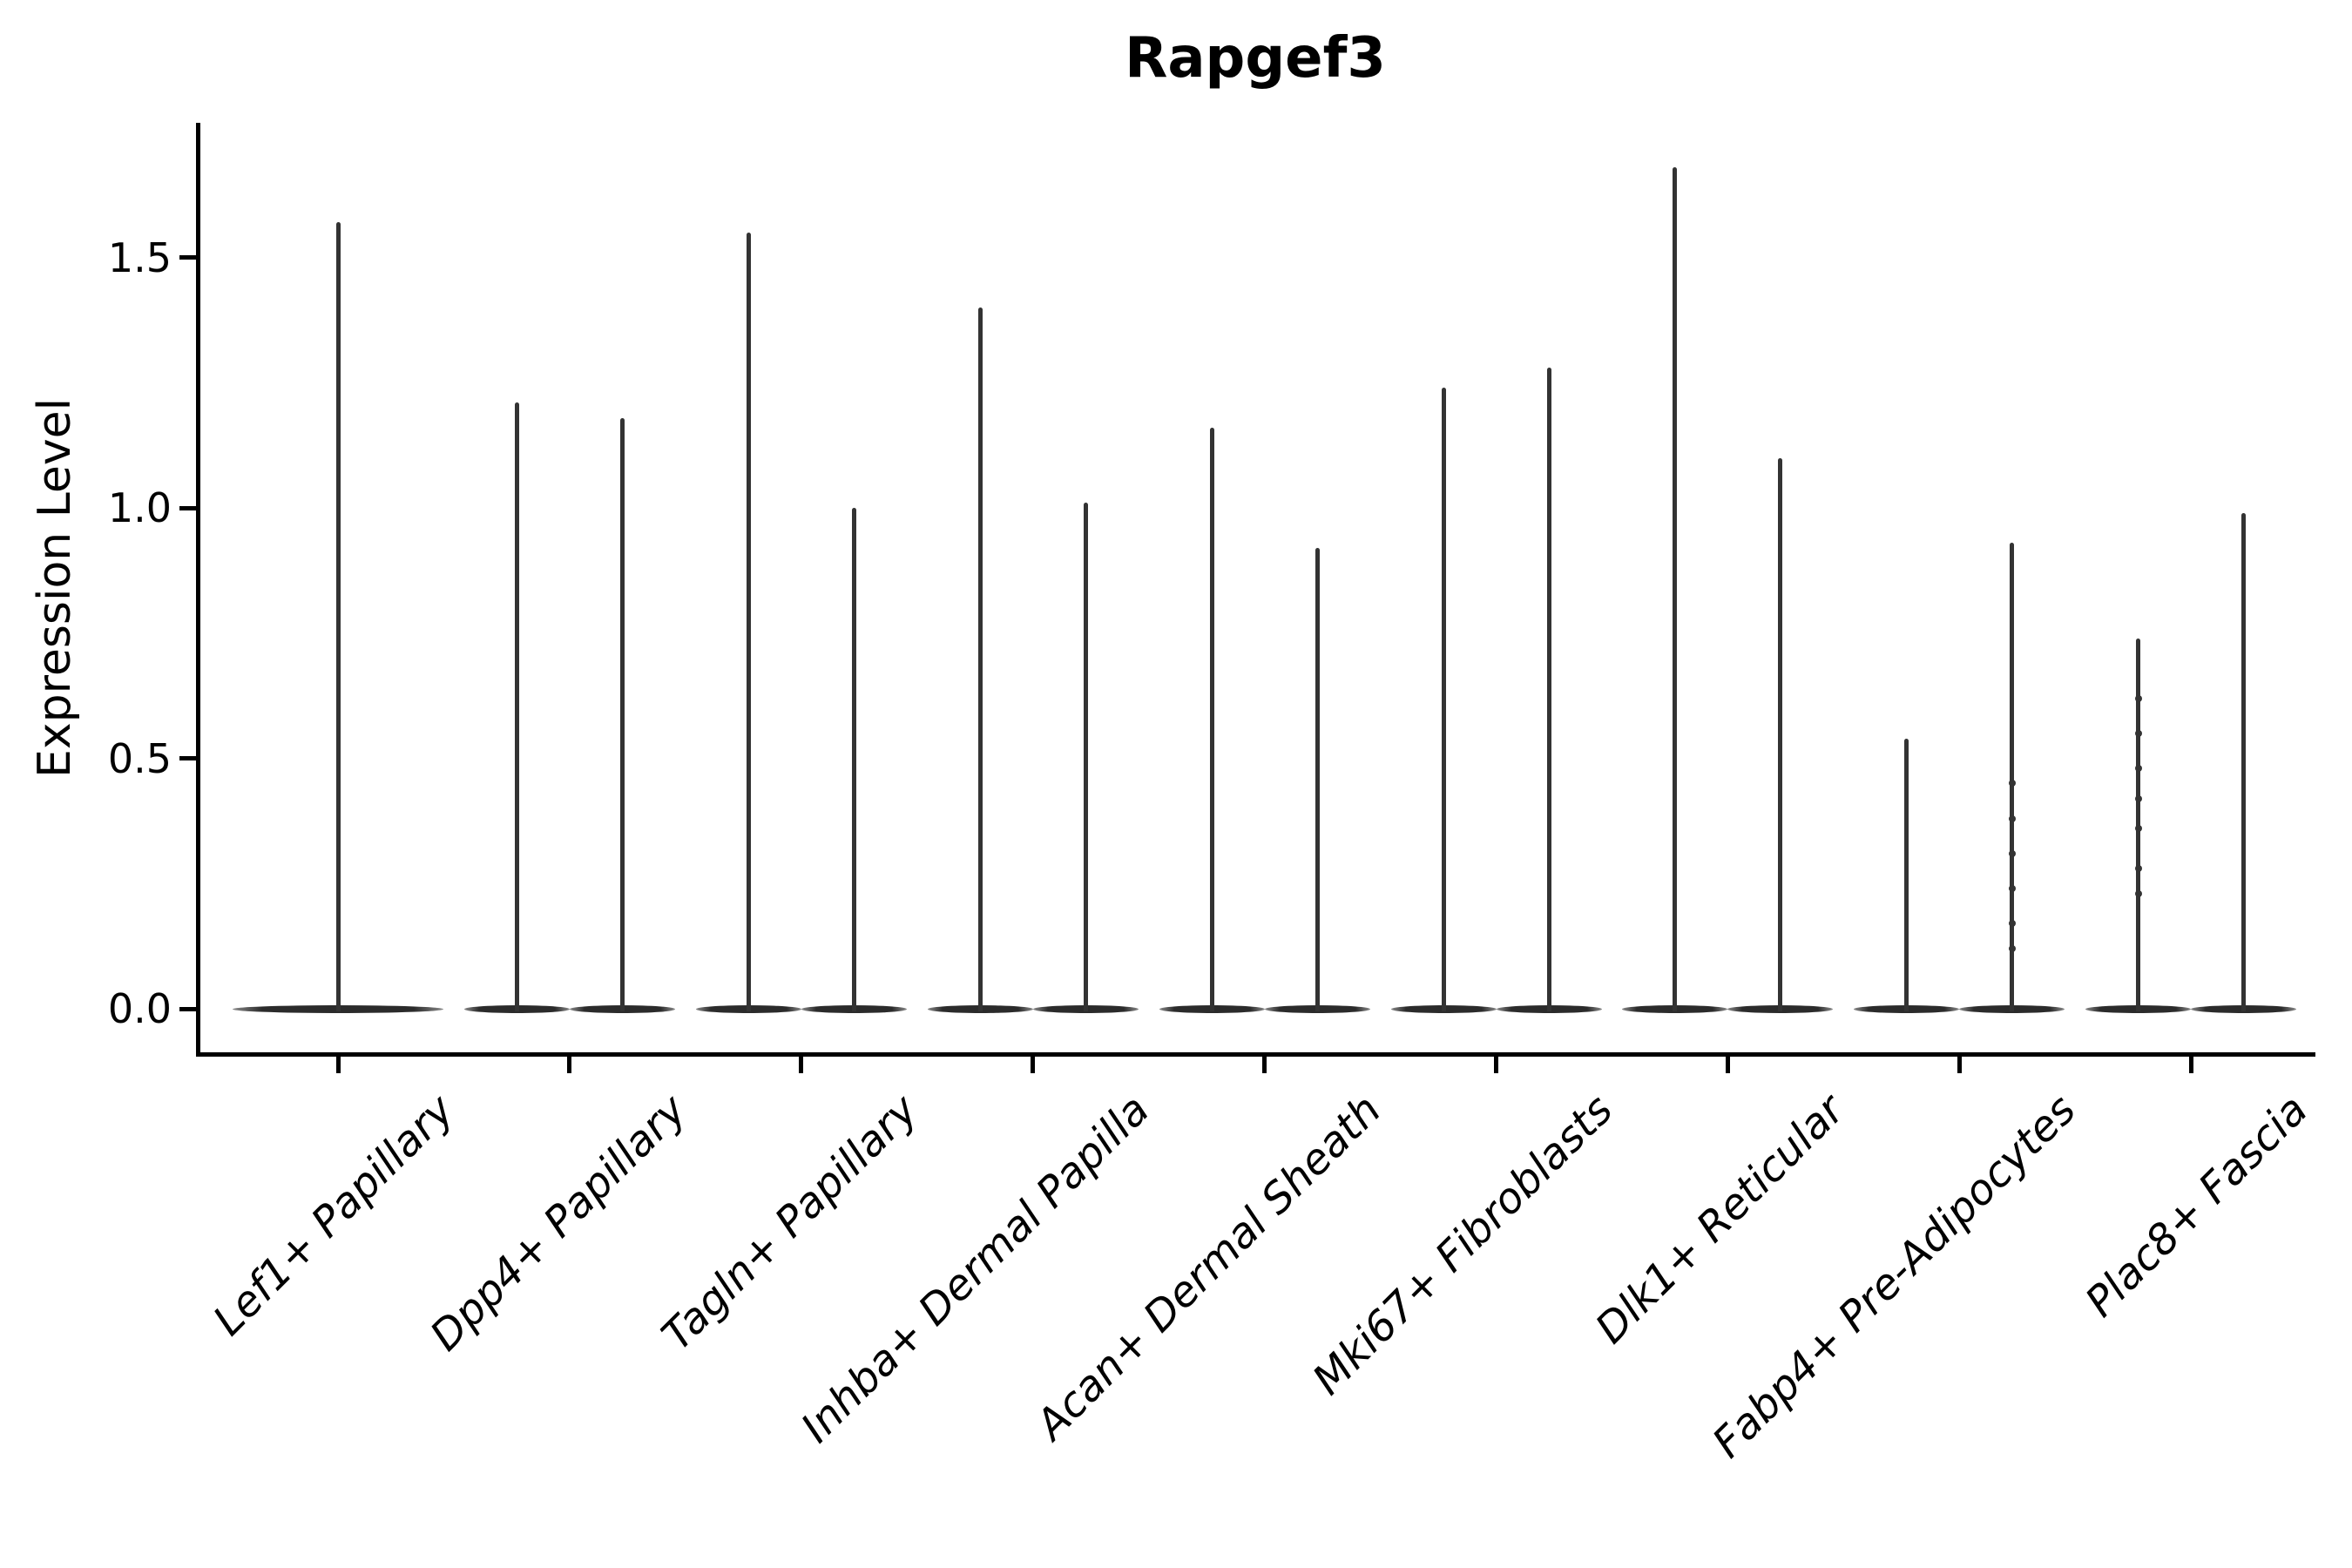 The image size is (2352, 1568). What do you see at coordinates (790, 1223) in the screenshot?
I see `x-tick-label: Tagln+ Papillary` at bounding box center [790, 1223].